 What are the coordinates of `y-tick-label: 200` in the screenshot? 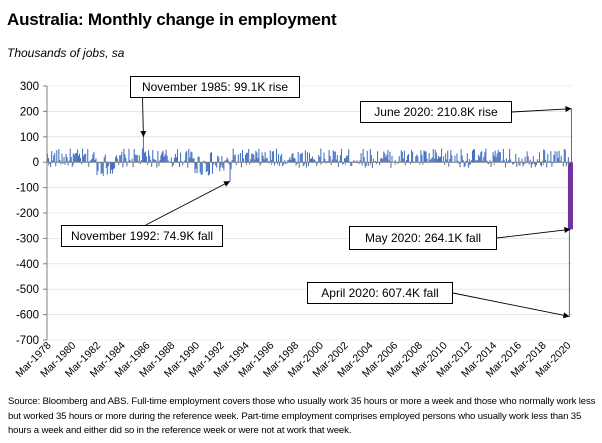 It's located at (29, 112).